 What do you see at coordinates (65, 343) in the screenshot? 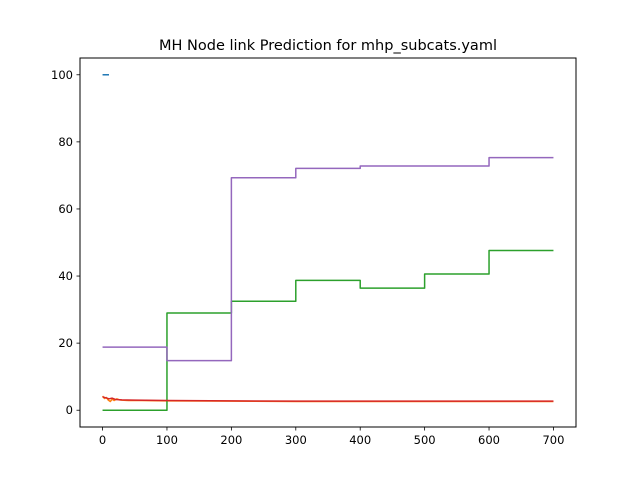
I see `y-tick-label-1: 20` at bounding box center [65, 343].